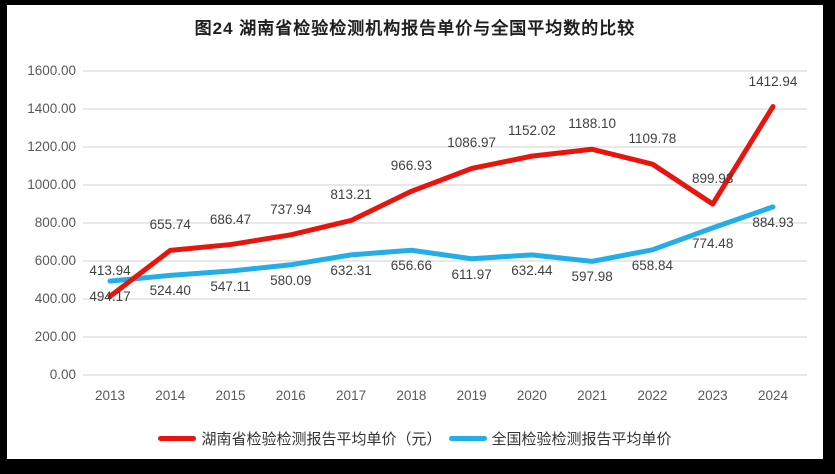 The height and width of the screenshot is (474, 835). Describe the element at coordinates (321, 439) in the screenshot. I see `legend-label: 湖南省检验检测报告平均单价（元）` at that location.